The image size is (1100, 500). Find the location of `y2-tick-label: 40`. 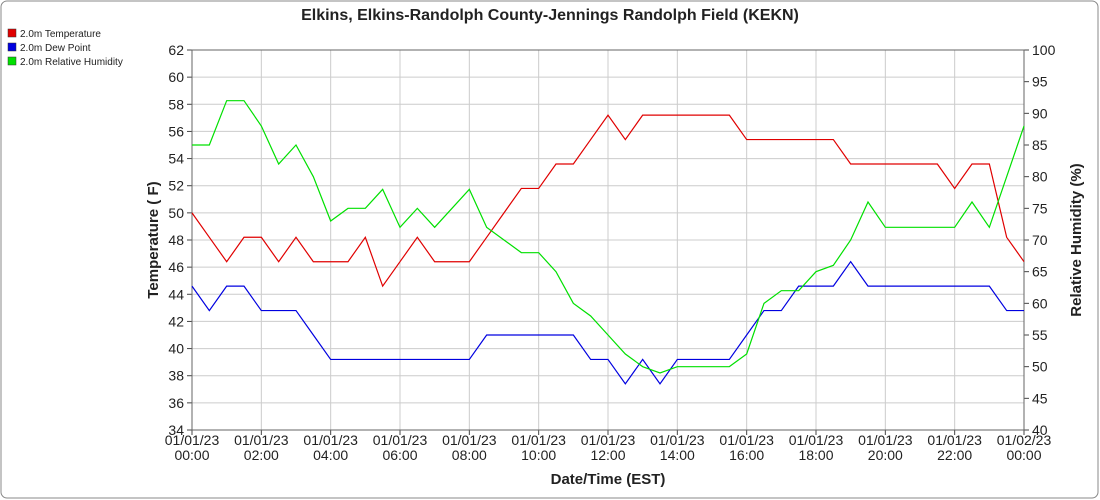

y2-tick-label: 40 is located at coordinates (1040, 430).